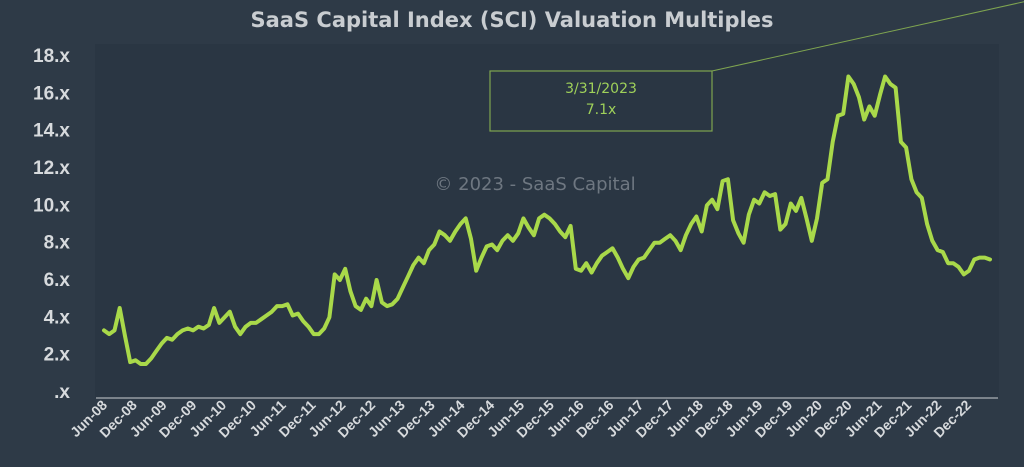 The image size is (1024, 467). I want to click on y-tick-label: 14.x, so click(51, 131).